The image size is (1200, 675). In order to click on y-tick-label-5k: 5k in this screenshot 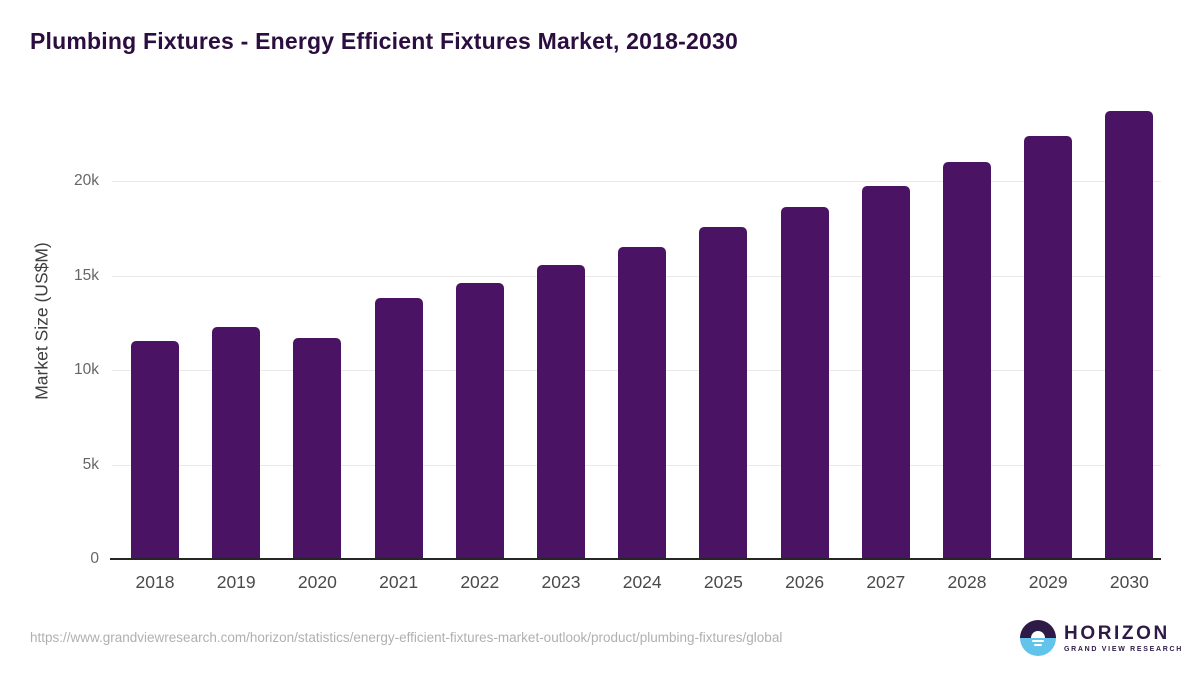, I will do `click(90, 464)`.